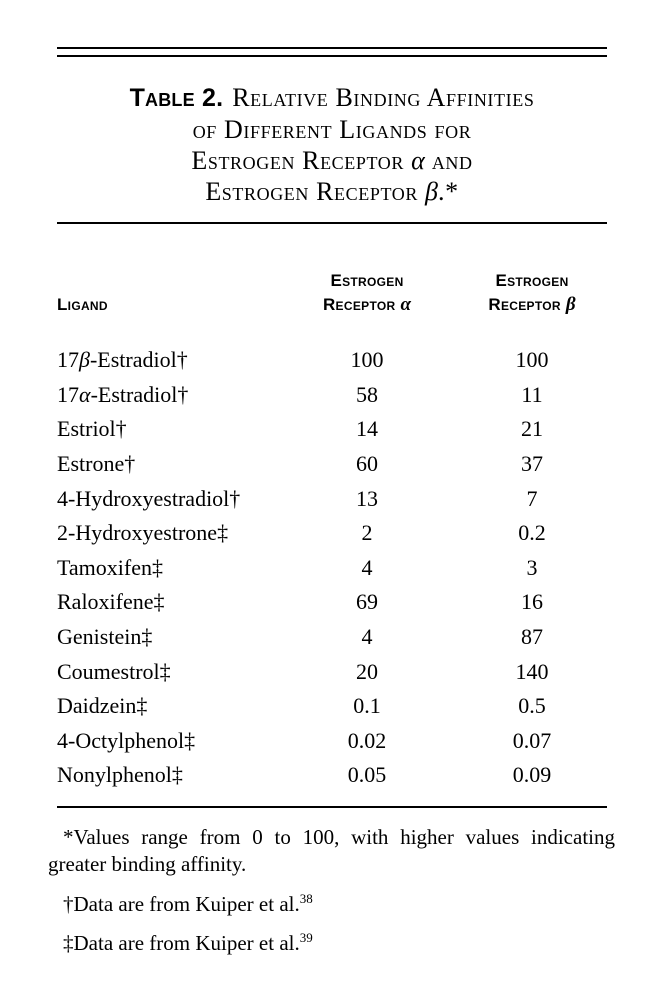 The image size is (666, 1004). I want to click on title-line-1: Table 2. Relative Binding Affinities, so click(332, 98).